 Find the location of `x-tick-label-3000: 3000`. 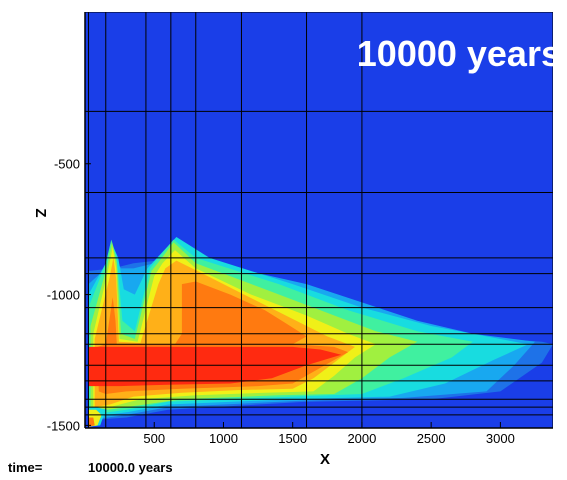

x-tick-label-3000: 3000 is located at coordinates (500, 438).